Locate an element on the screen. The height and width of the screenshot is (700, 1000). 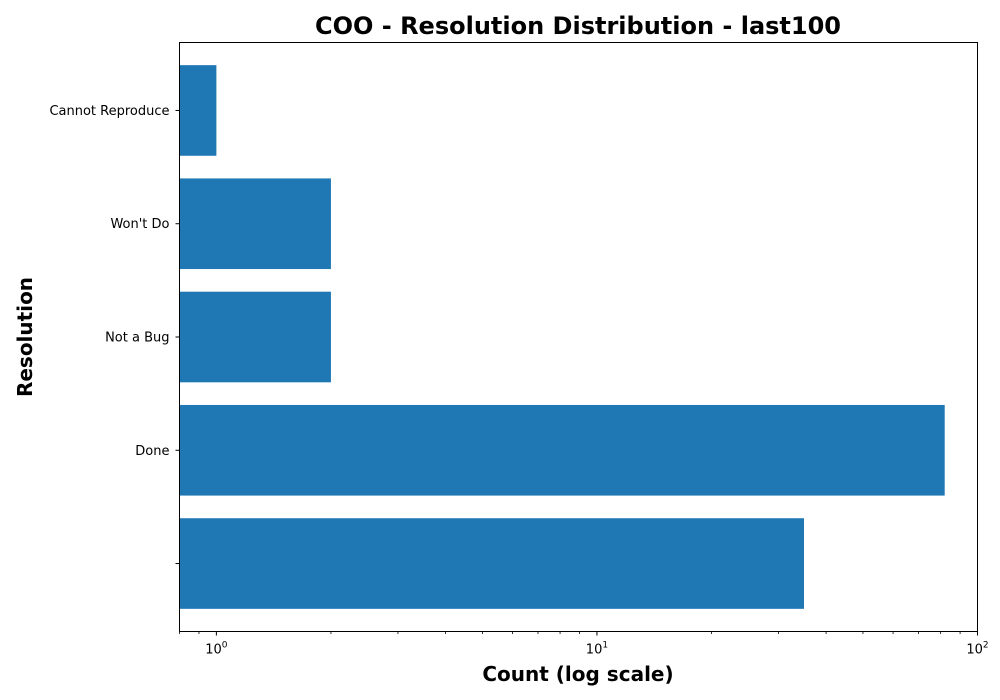
x-axis-label: Count (log scale) is located at coordinates (577, 674).